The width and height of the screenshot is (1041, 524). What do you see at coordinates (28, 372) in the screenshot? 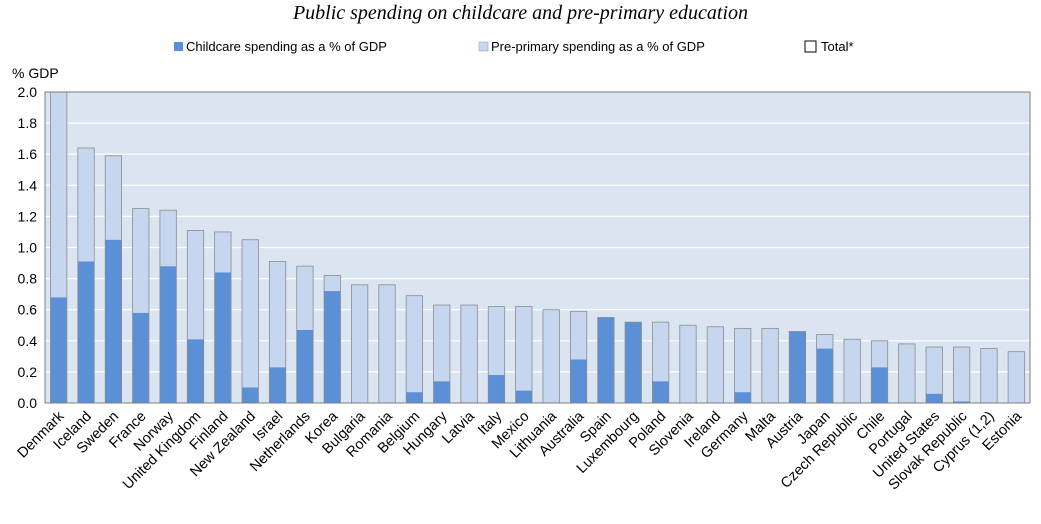
I see `y-tick-label: 0.2` at bounding box center [28, 372].